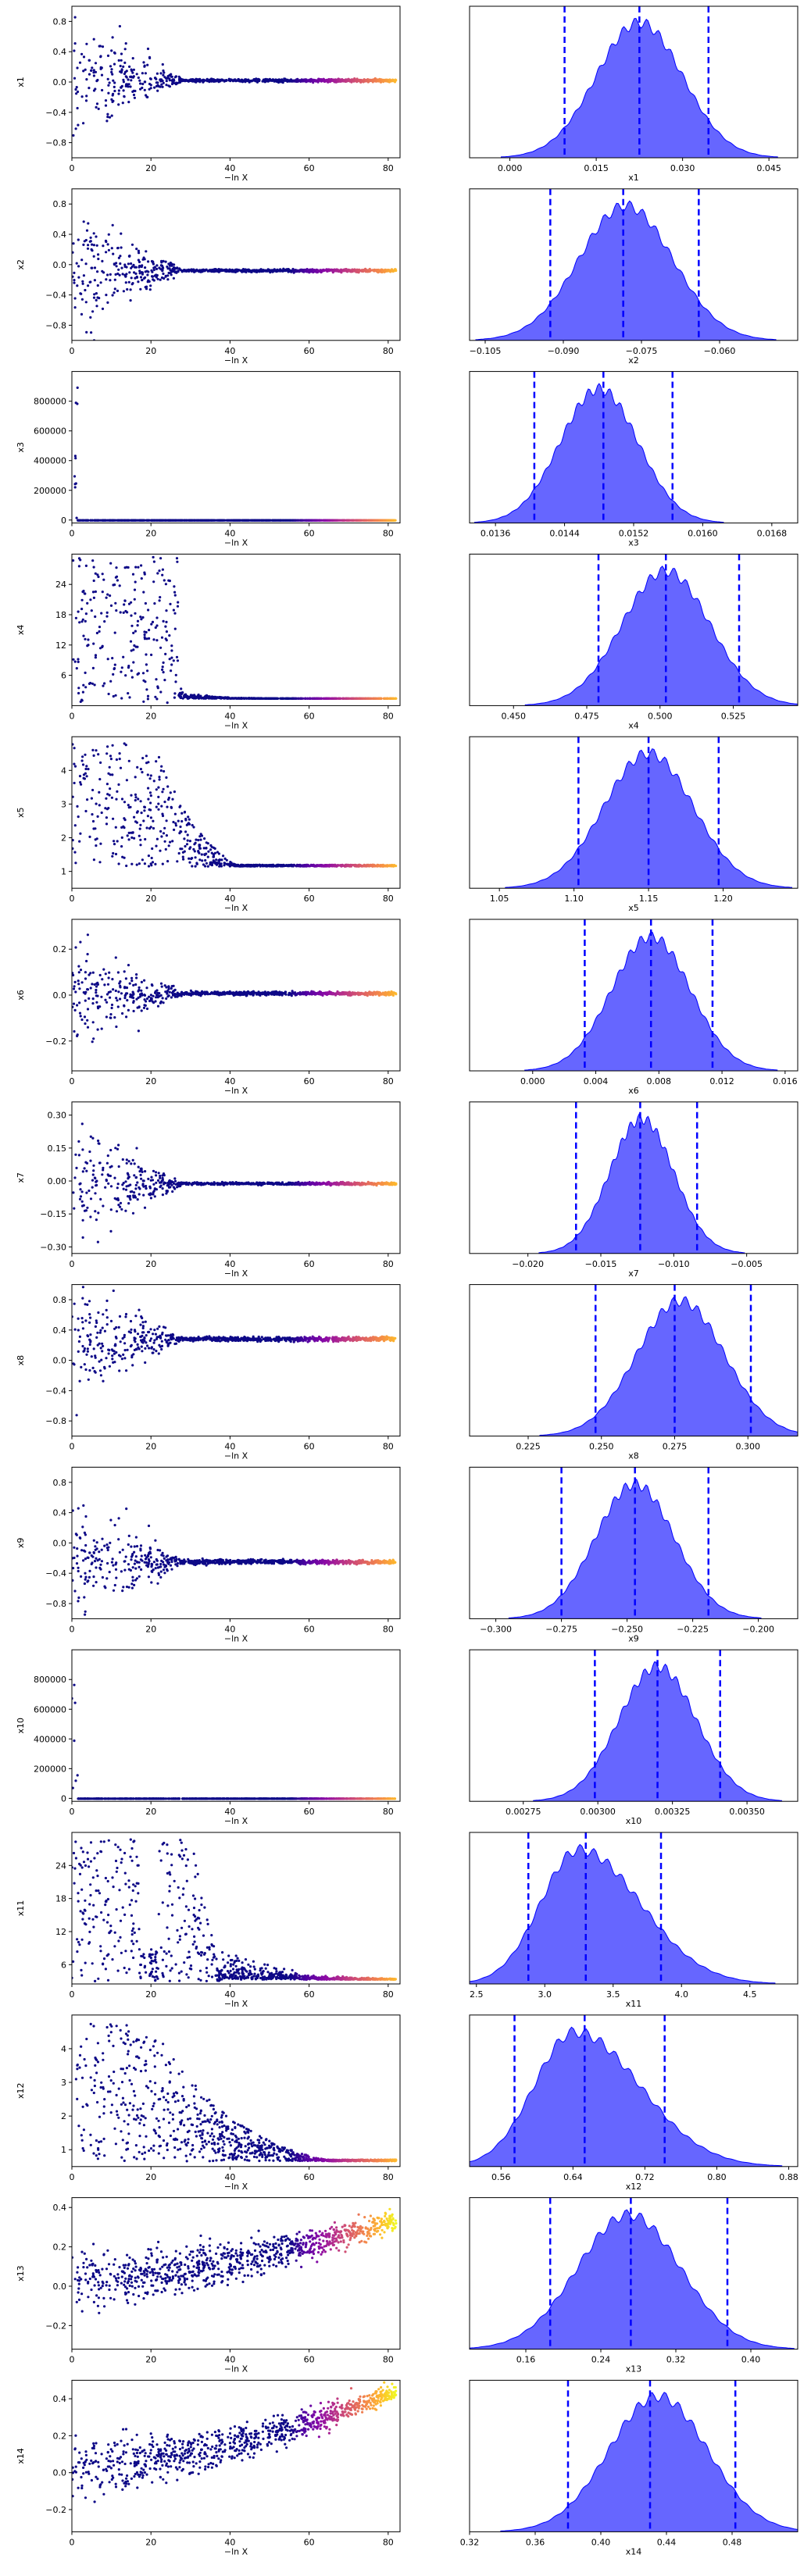 The width and height of the screenshot is (811, 2576). Describe the element at coordinates (633, 543) in the screenshot. I see `x-axis-label: x3` at that location.